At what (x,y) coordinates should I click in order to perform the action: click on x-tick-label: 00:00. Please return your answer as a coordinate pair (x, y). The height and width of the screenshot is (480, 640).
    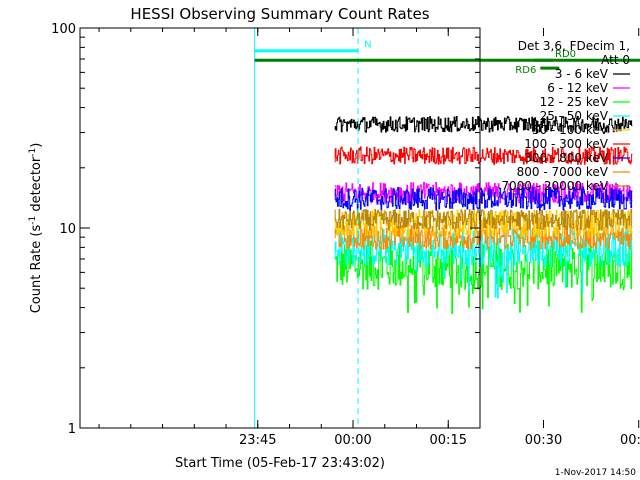
    Looking at the image, I should click on (352, 440).